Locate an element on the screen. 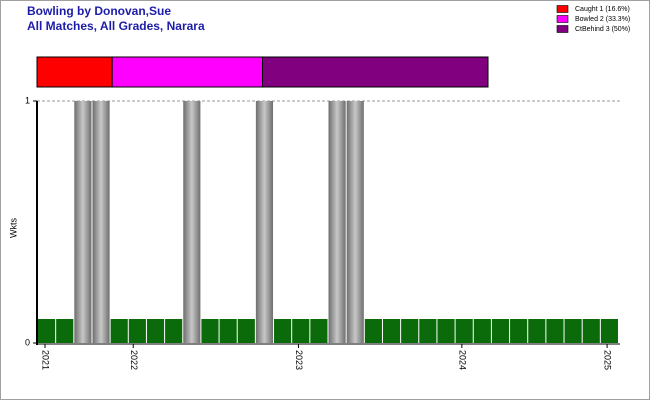  x-tick-label: 2025 is located at coordinates (608, 360).